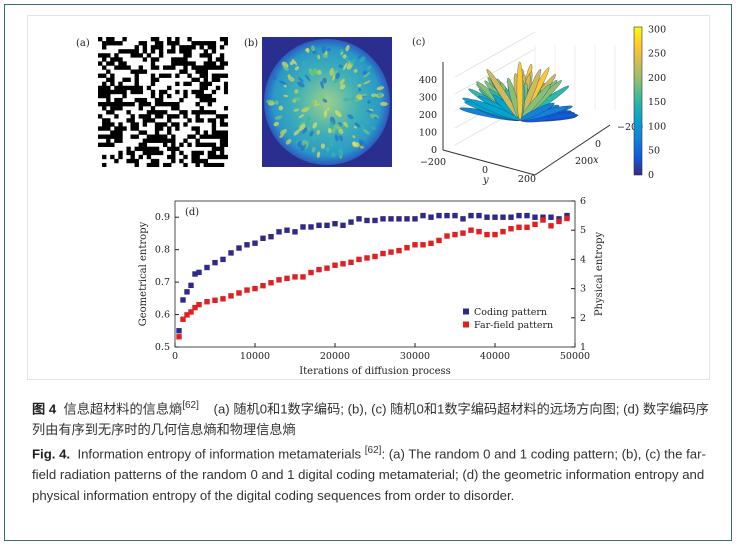  Describe the element at coordinates (651, 175) in the screenshot. I see `colorbar-tick-label: 0` at that location.